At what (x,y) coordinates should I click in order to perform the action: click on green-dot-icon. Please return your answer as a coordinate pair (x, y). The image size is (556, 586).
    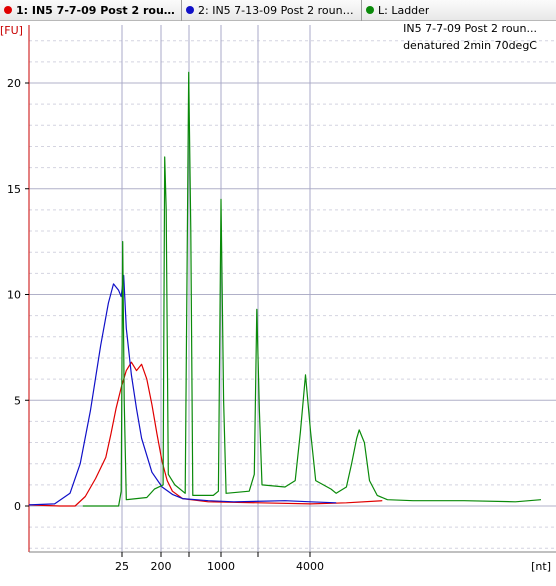
    Looking at the image, I should click on (370, 10).